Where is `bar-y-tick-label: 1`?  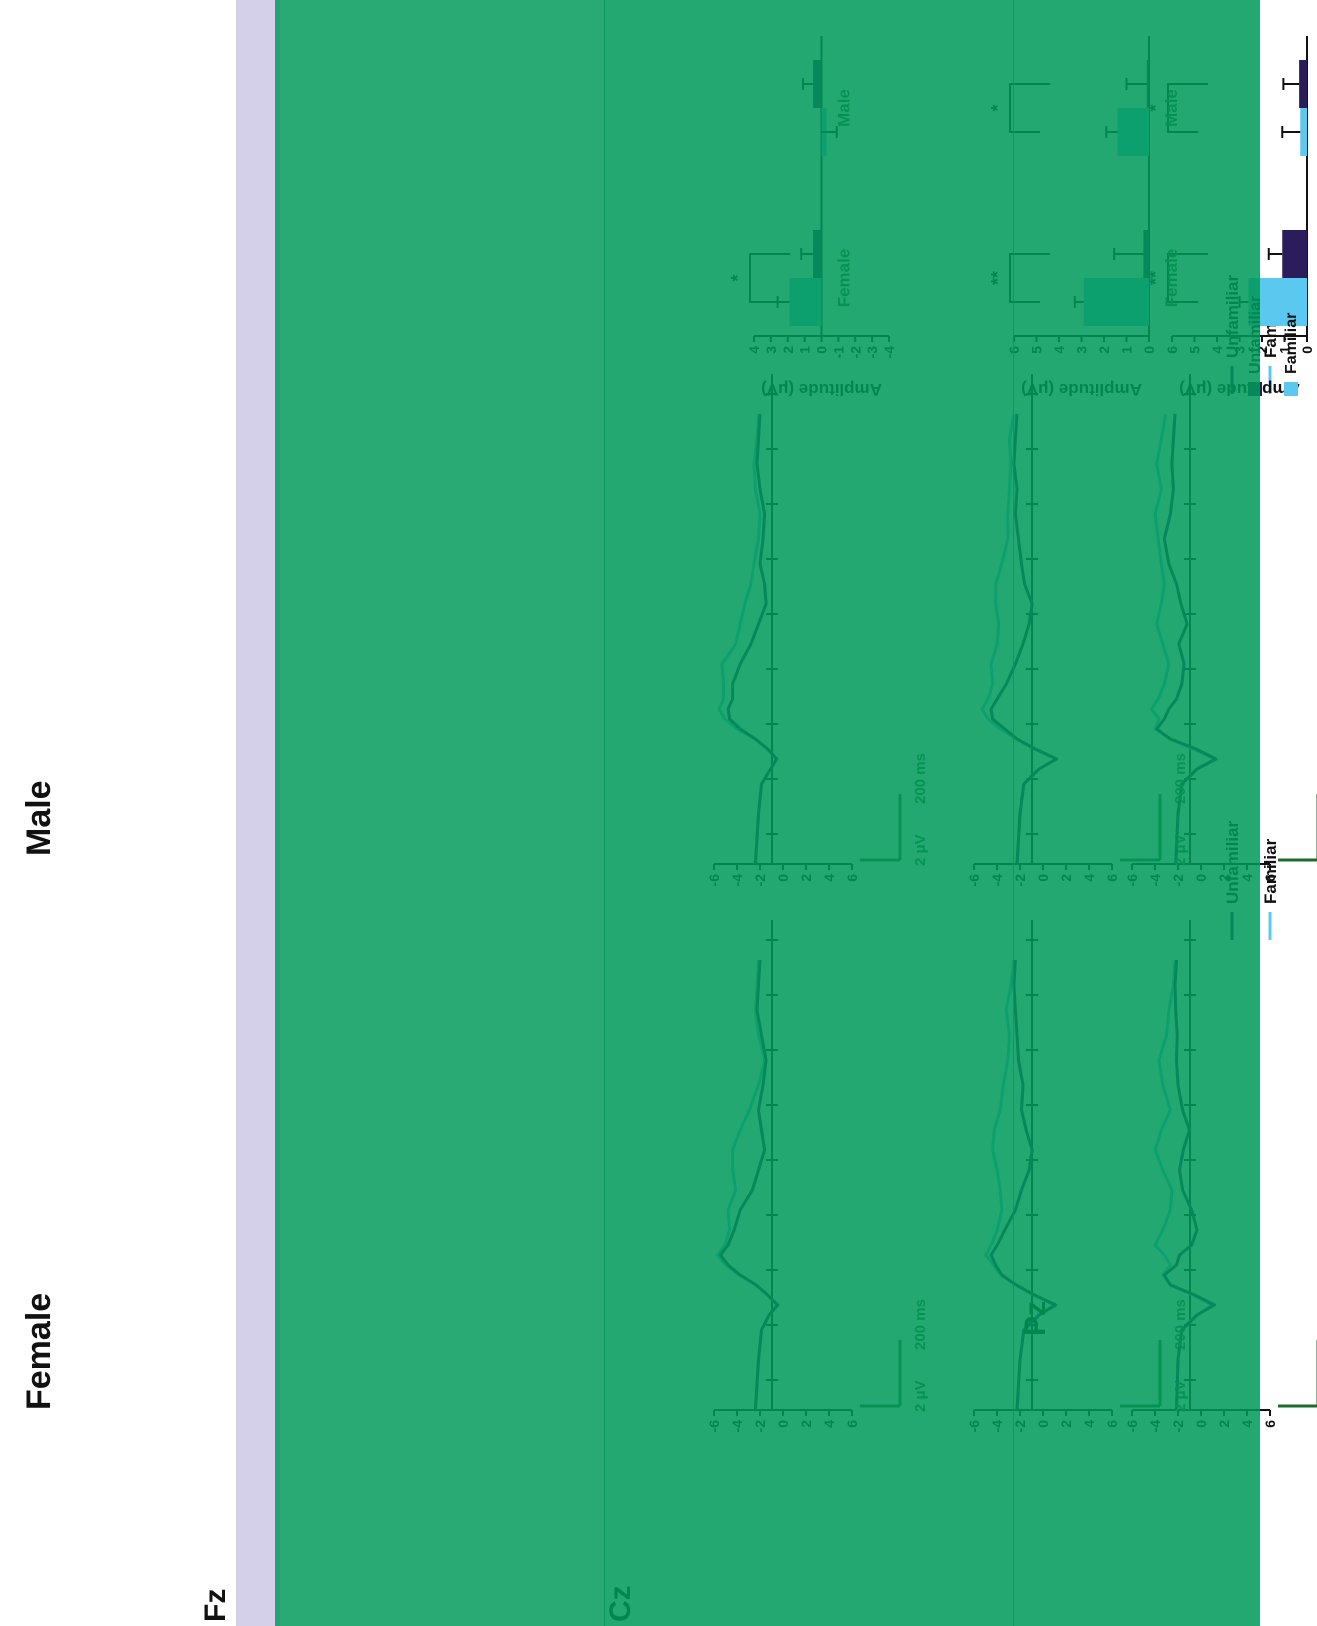 bar-y-tick-label: 1 is located at coordinates (1285, 350).